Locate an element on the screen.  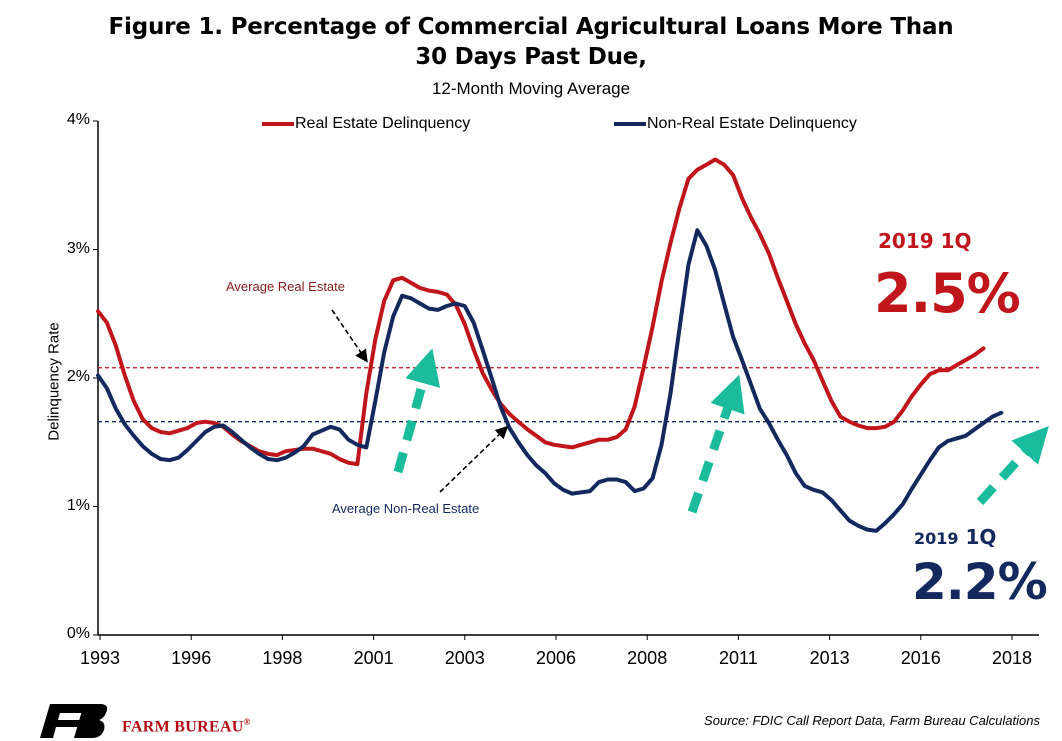
chart-subtitle: 12-Month Moving Average is located at coordinates (531, 88).